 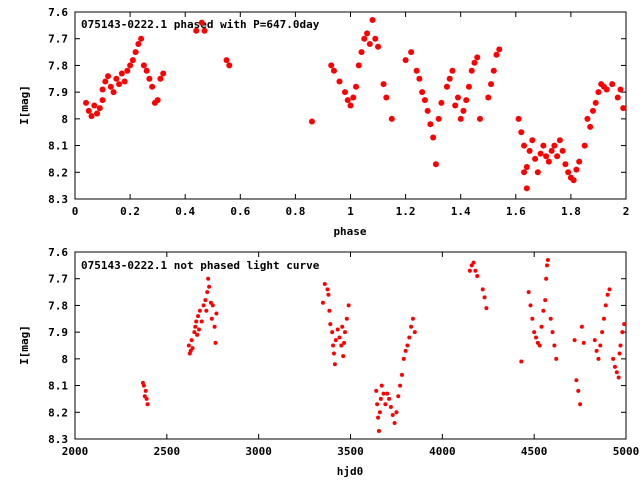 I want to click on y-tick-label: 7.9, so click(x=58, y=92).